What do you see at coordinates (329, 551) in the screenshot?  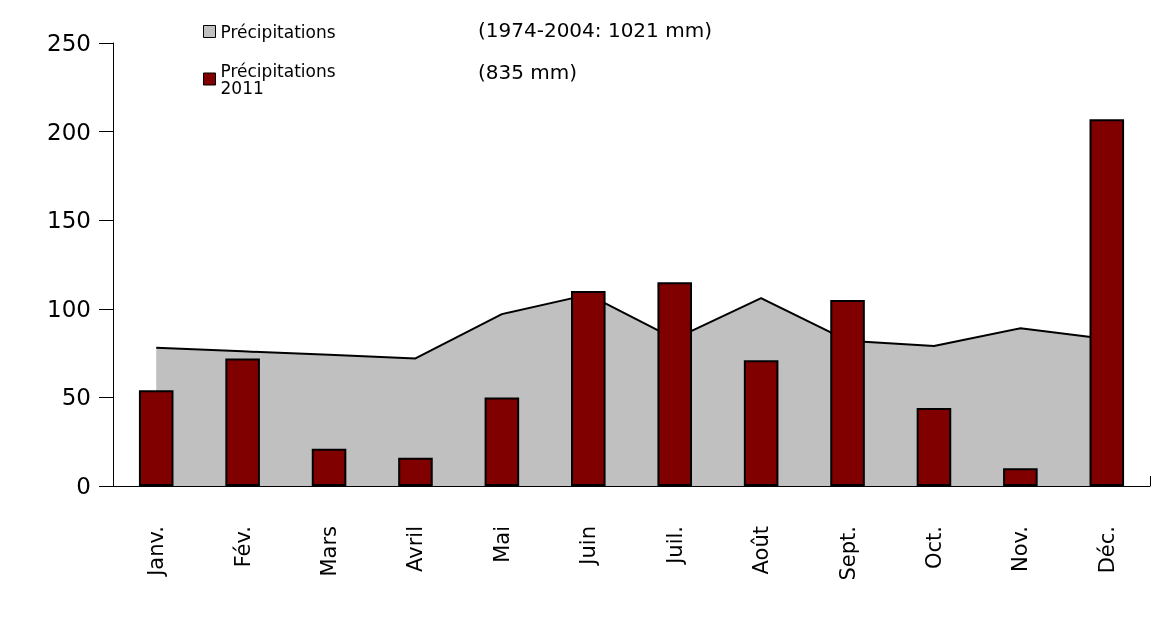 I see `x-tick-label: Mars` at bounding box center [329, 551].